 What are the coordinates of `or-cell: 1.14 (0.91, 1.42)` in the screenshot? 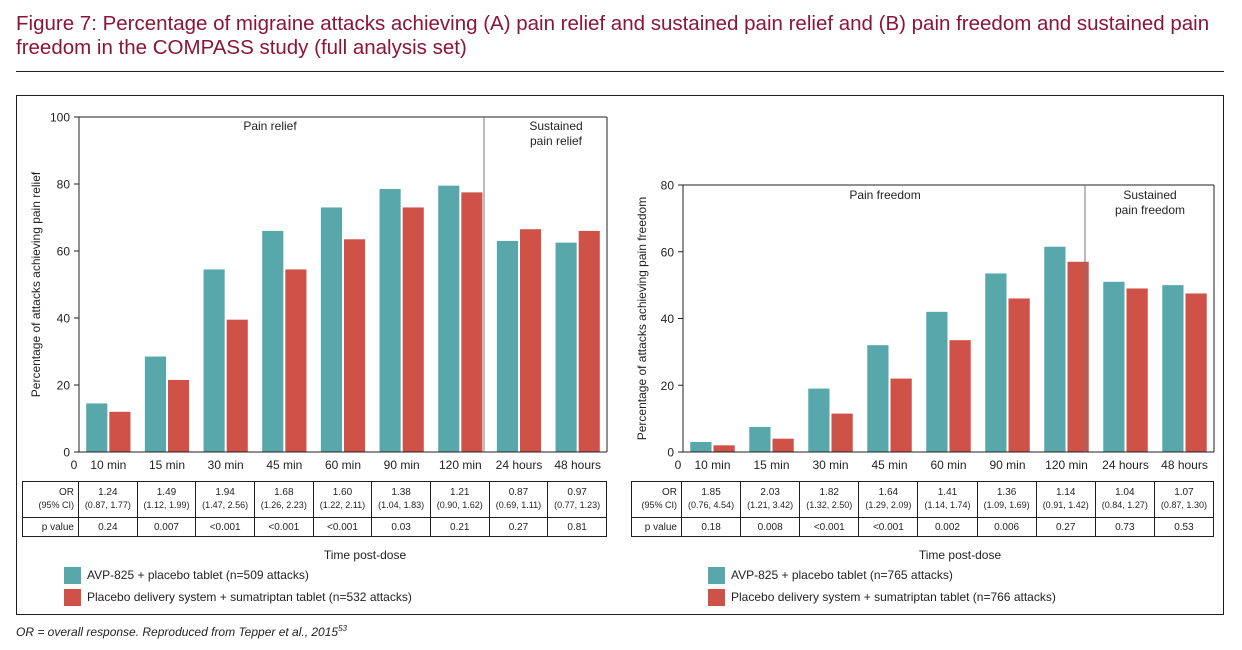 It's located at (1065, 499).